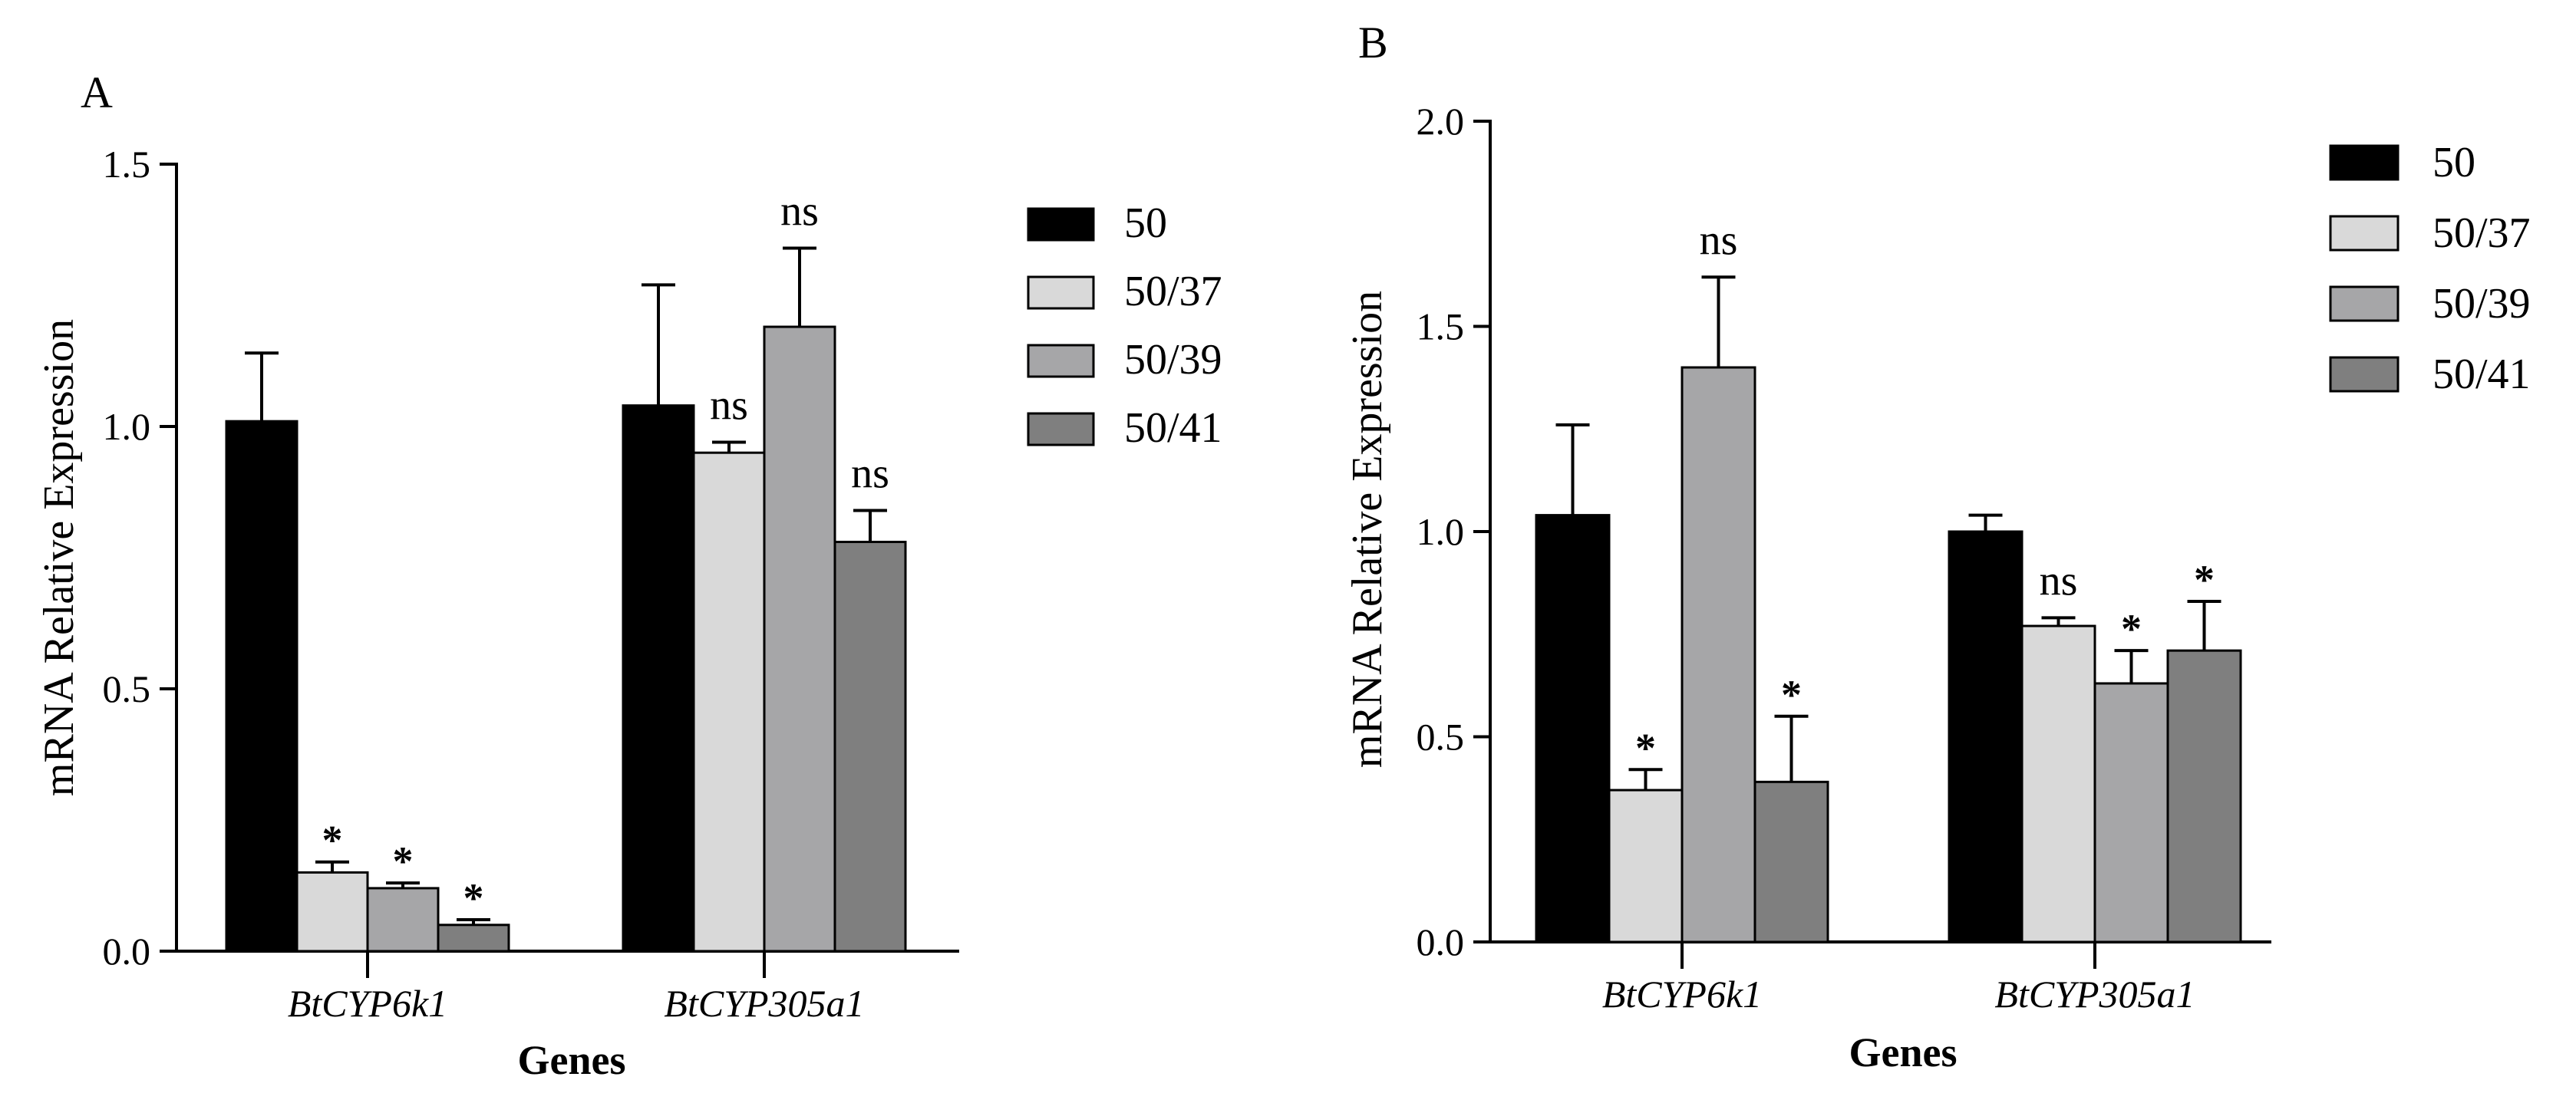  I want to click on y-tick-label: 2.0, so click(1441, 121).